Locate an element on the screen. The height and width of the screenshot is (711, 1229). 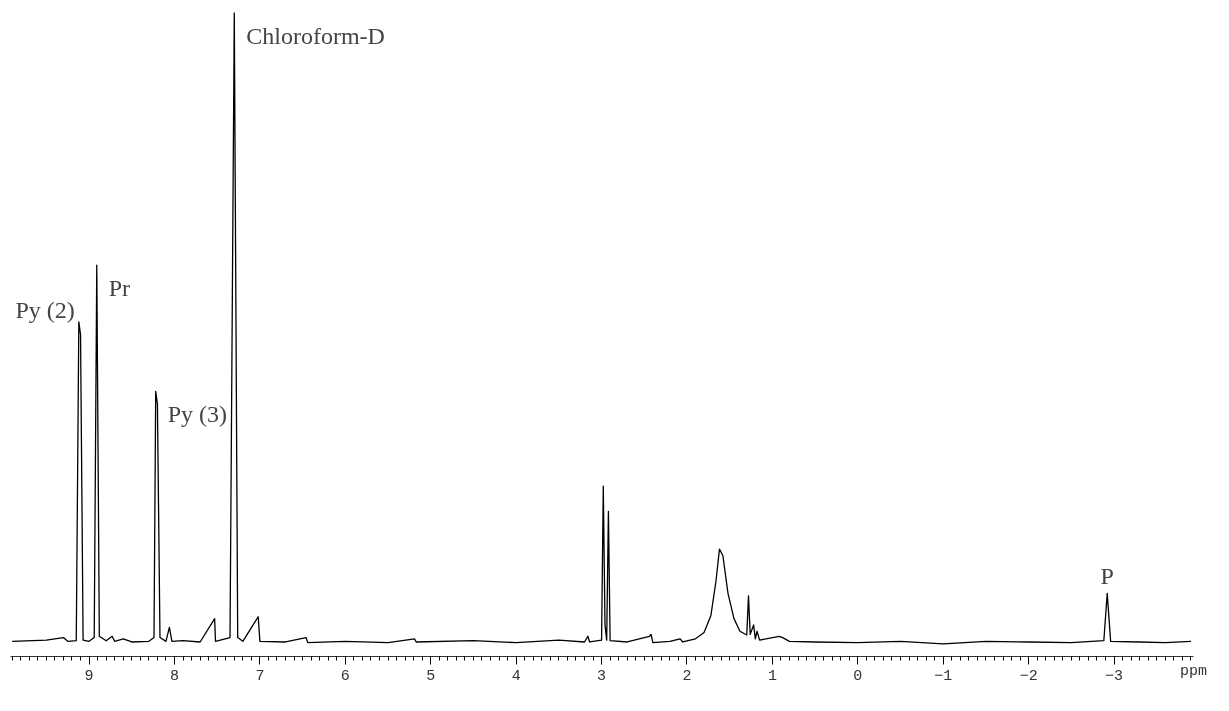
annotation: Pr is located at coordinates (119, 288).